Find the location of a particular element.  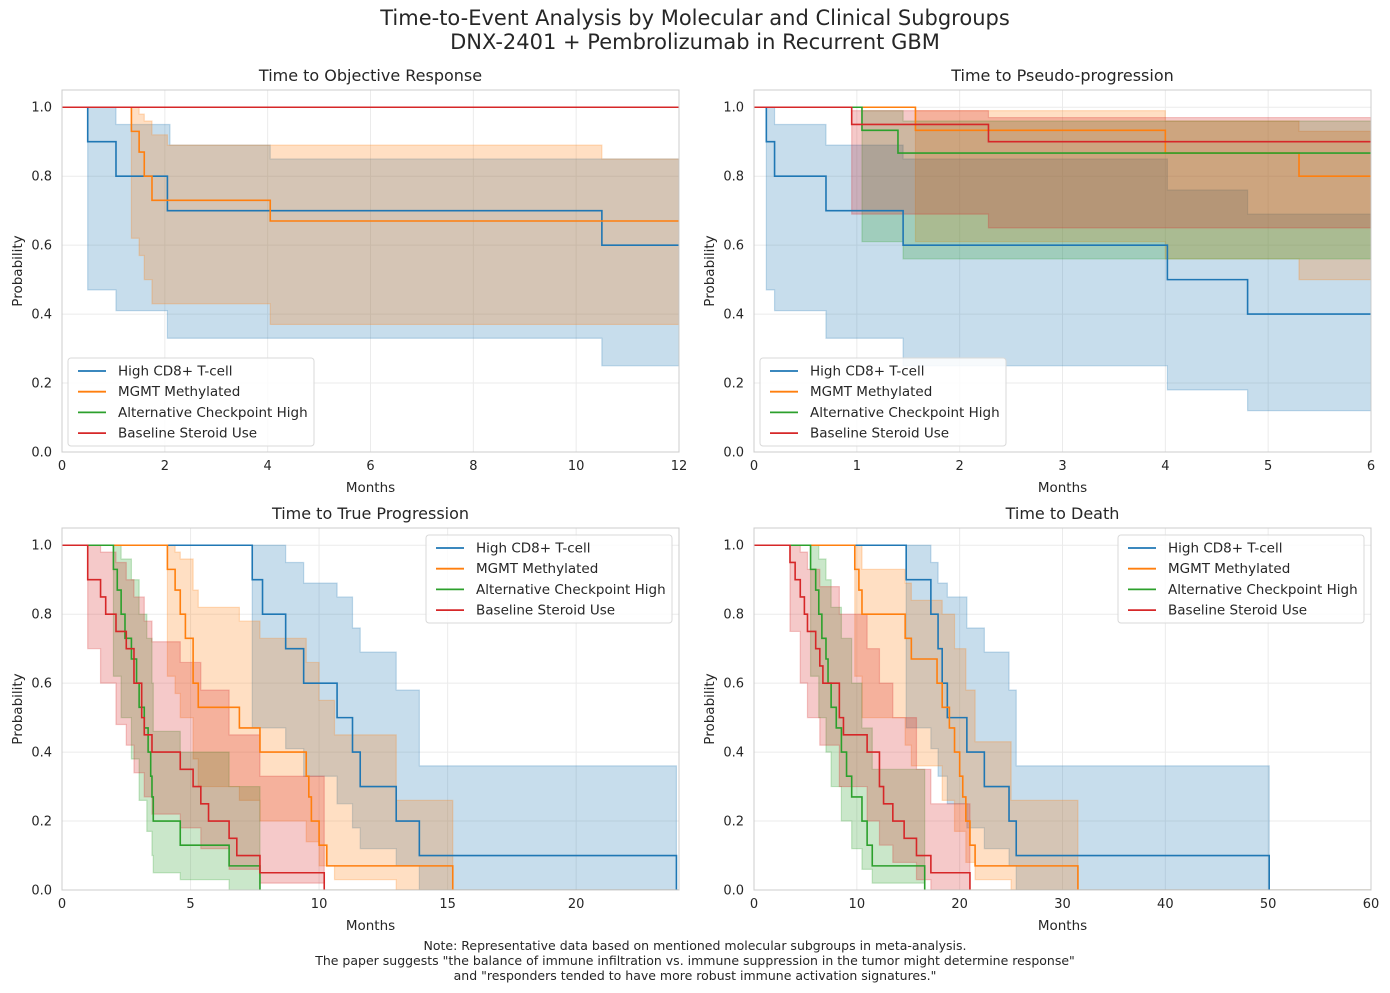

panel-title: Time to Objective Response is located at coordinates (370, 75).